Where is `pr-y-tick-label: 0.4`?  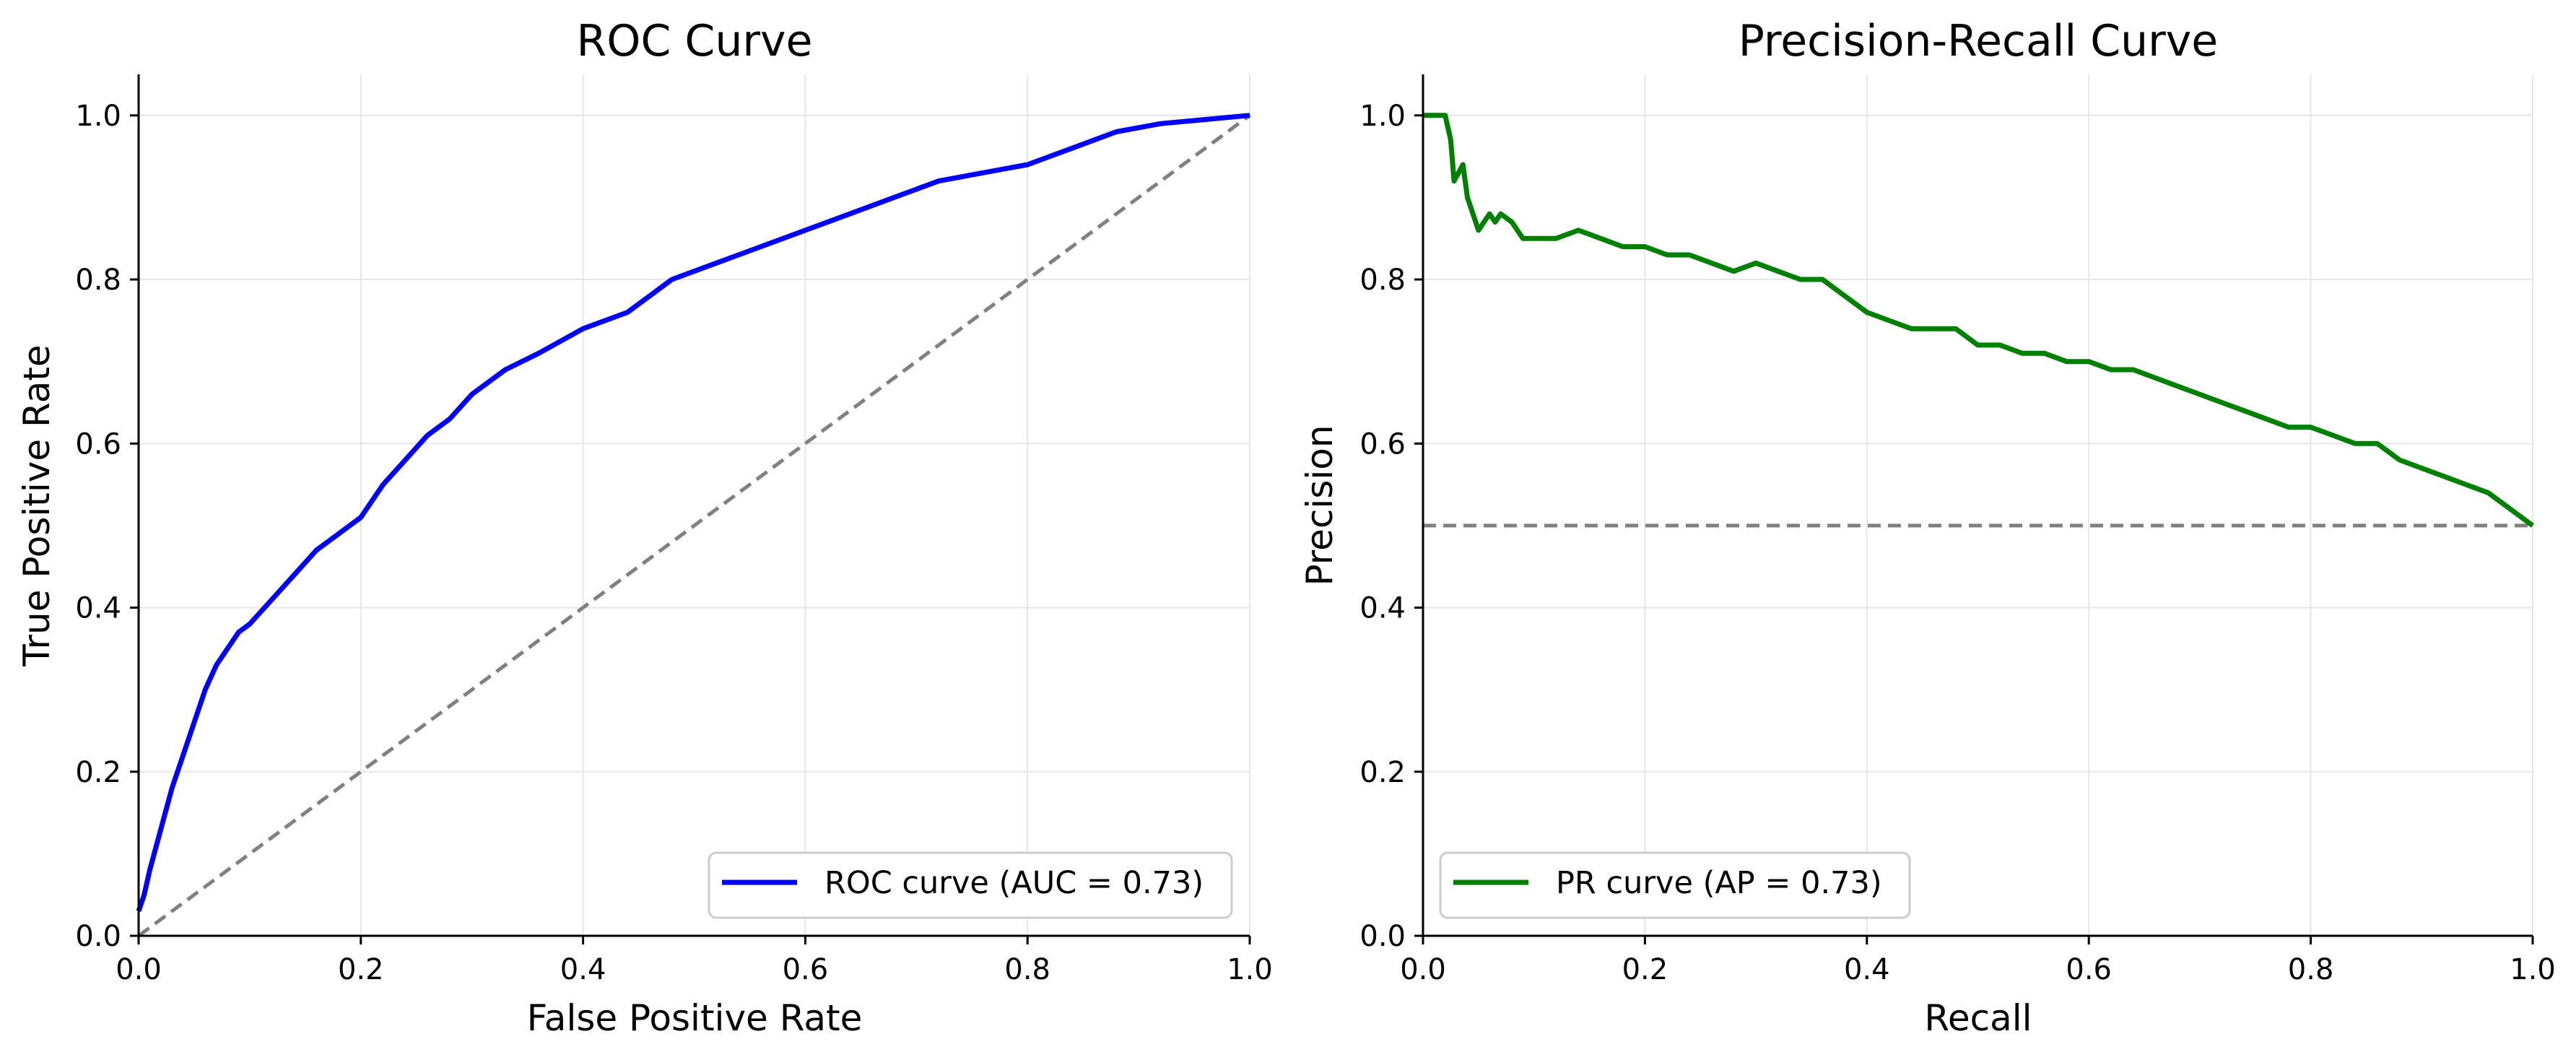
pr-y-tick-label: 0.4 is located at coordinates (1382, 608).